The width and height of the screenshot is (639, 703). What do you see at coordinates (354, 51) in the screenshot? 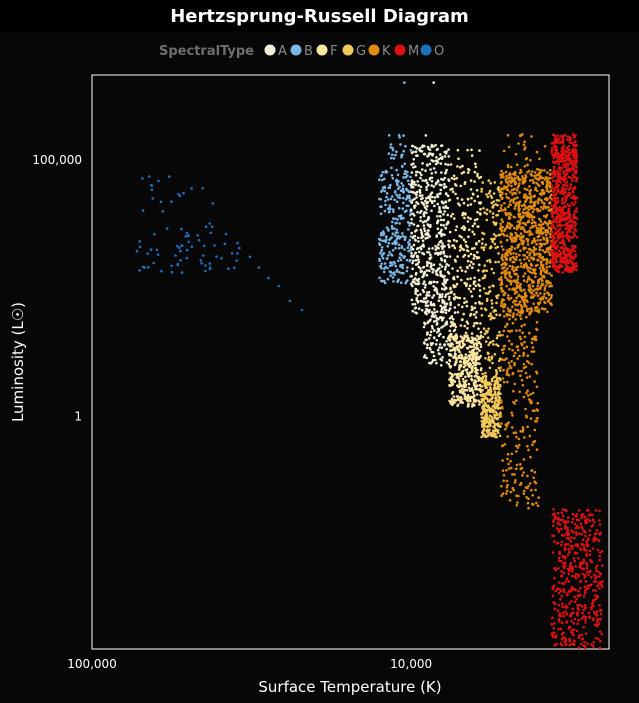
I see `legend-item-g: G` at bounding box center [354, 51].